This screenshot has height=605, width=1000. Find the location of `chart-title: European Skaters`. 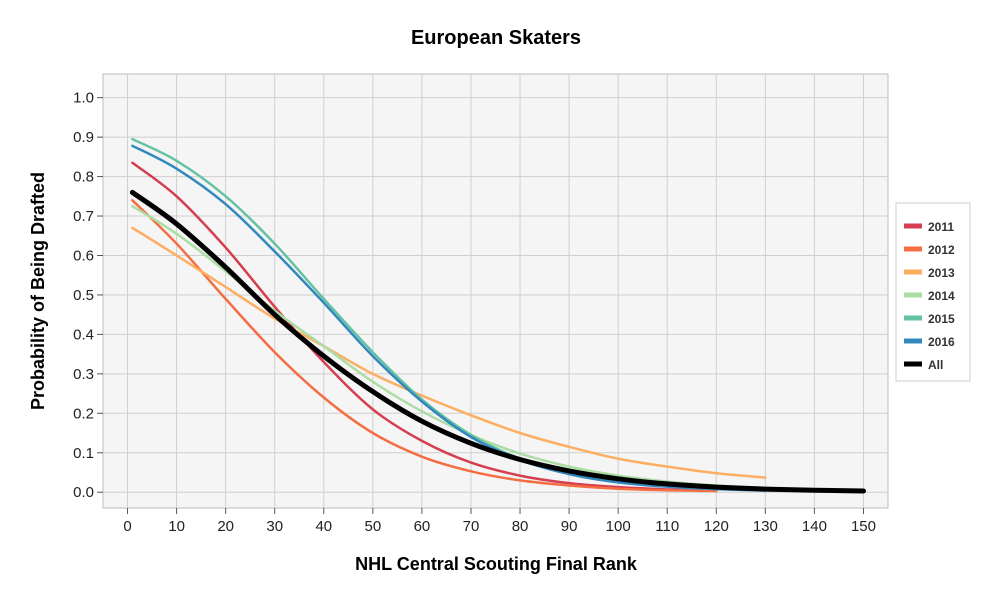

chart-title: European Skaters is located at coordinates (496, 38).